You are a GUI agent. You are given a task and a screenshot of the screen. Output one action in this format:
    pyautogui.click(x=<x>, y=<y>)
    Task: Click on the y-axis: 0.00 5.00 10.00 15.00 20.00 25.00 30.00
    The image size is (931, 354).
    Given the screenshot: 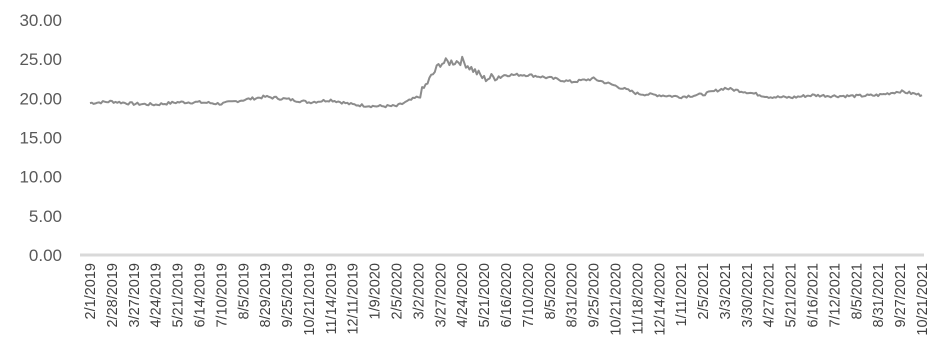 What is the action you would take?
    pyautogui.click(x=40, y=138)
    